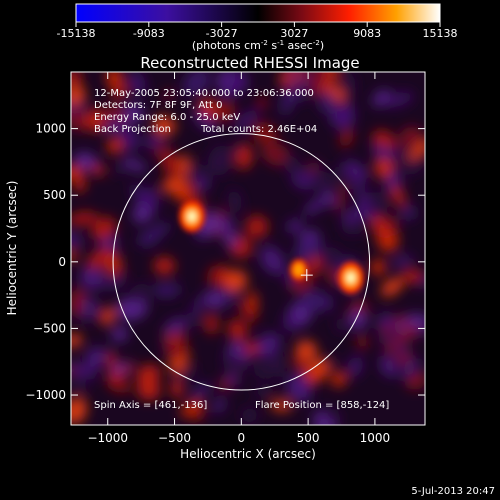 The height and width of the screenshot is (500, 500). I want to click on map-center-marker, so click(306, 275).